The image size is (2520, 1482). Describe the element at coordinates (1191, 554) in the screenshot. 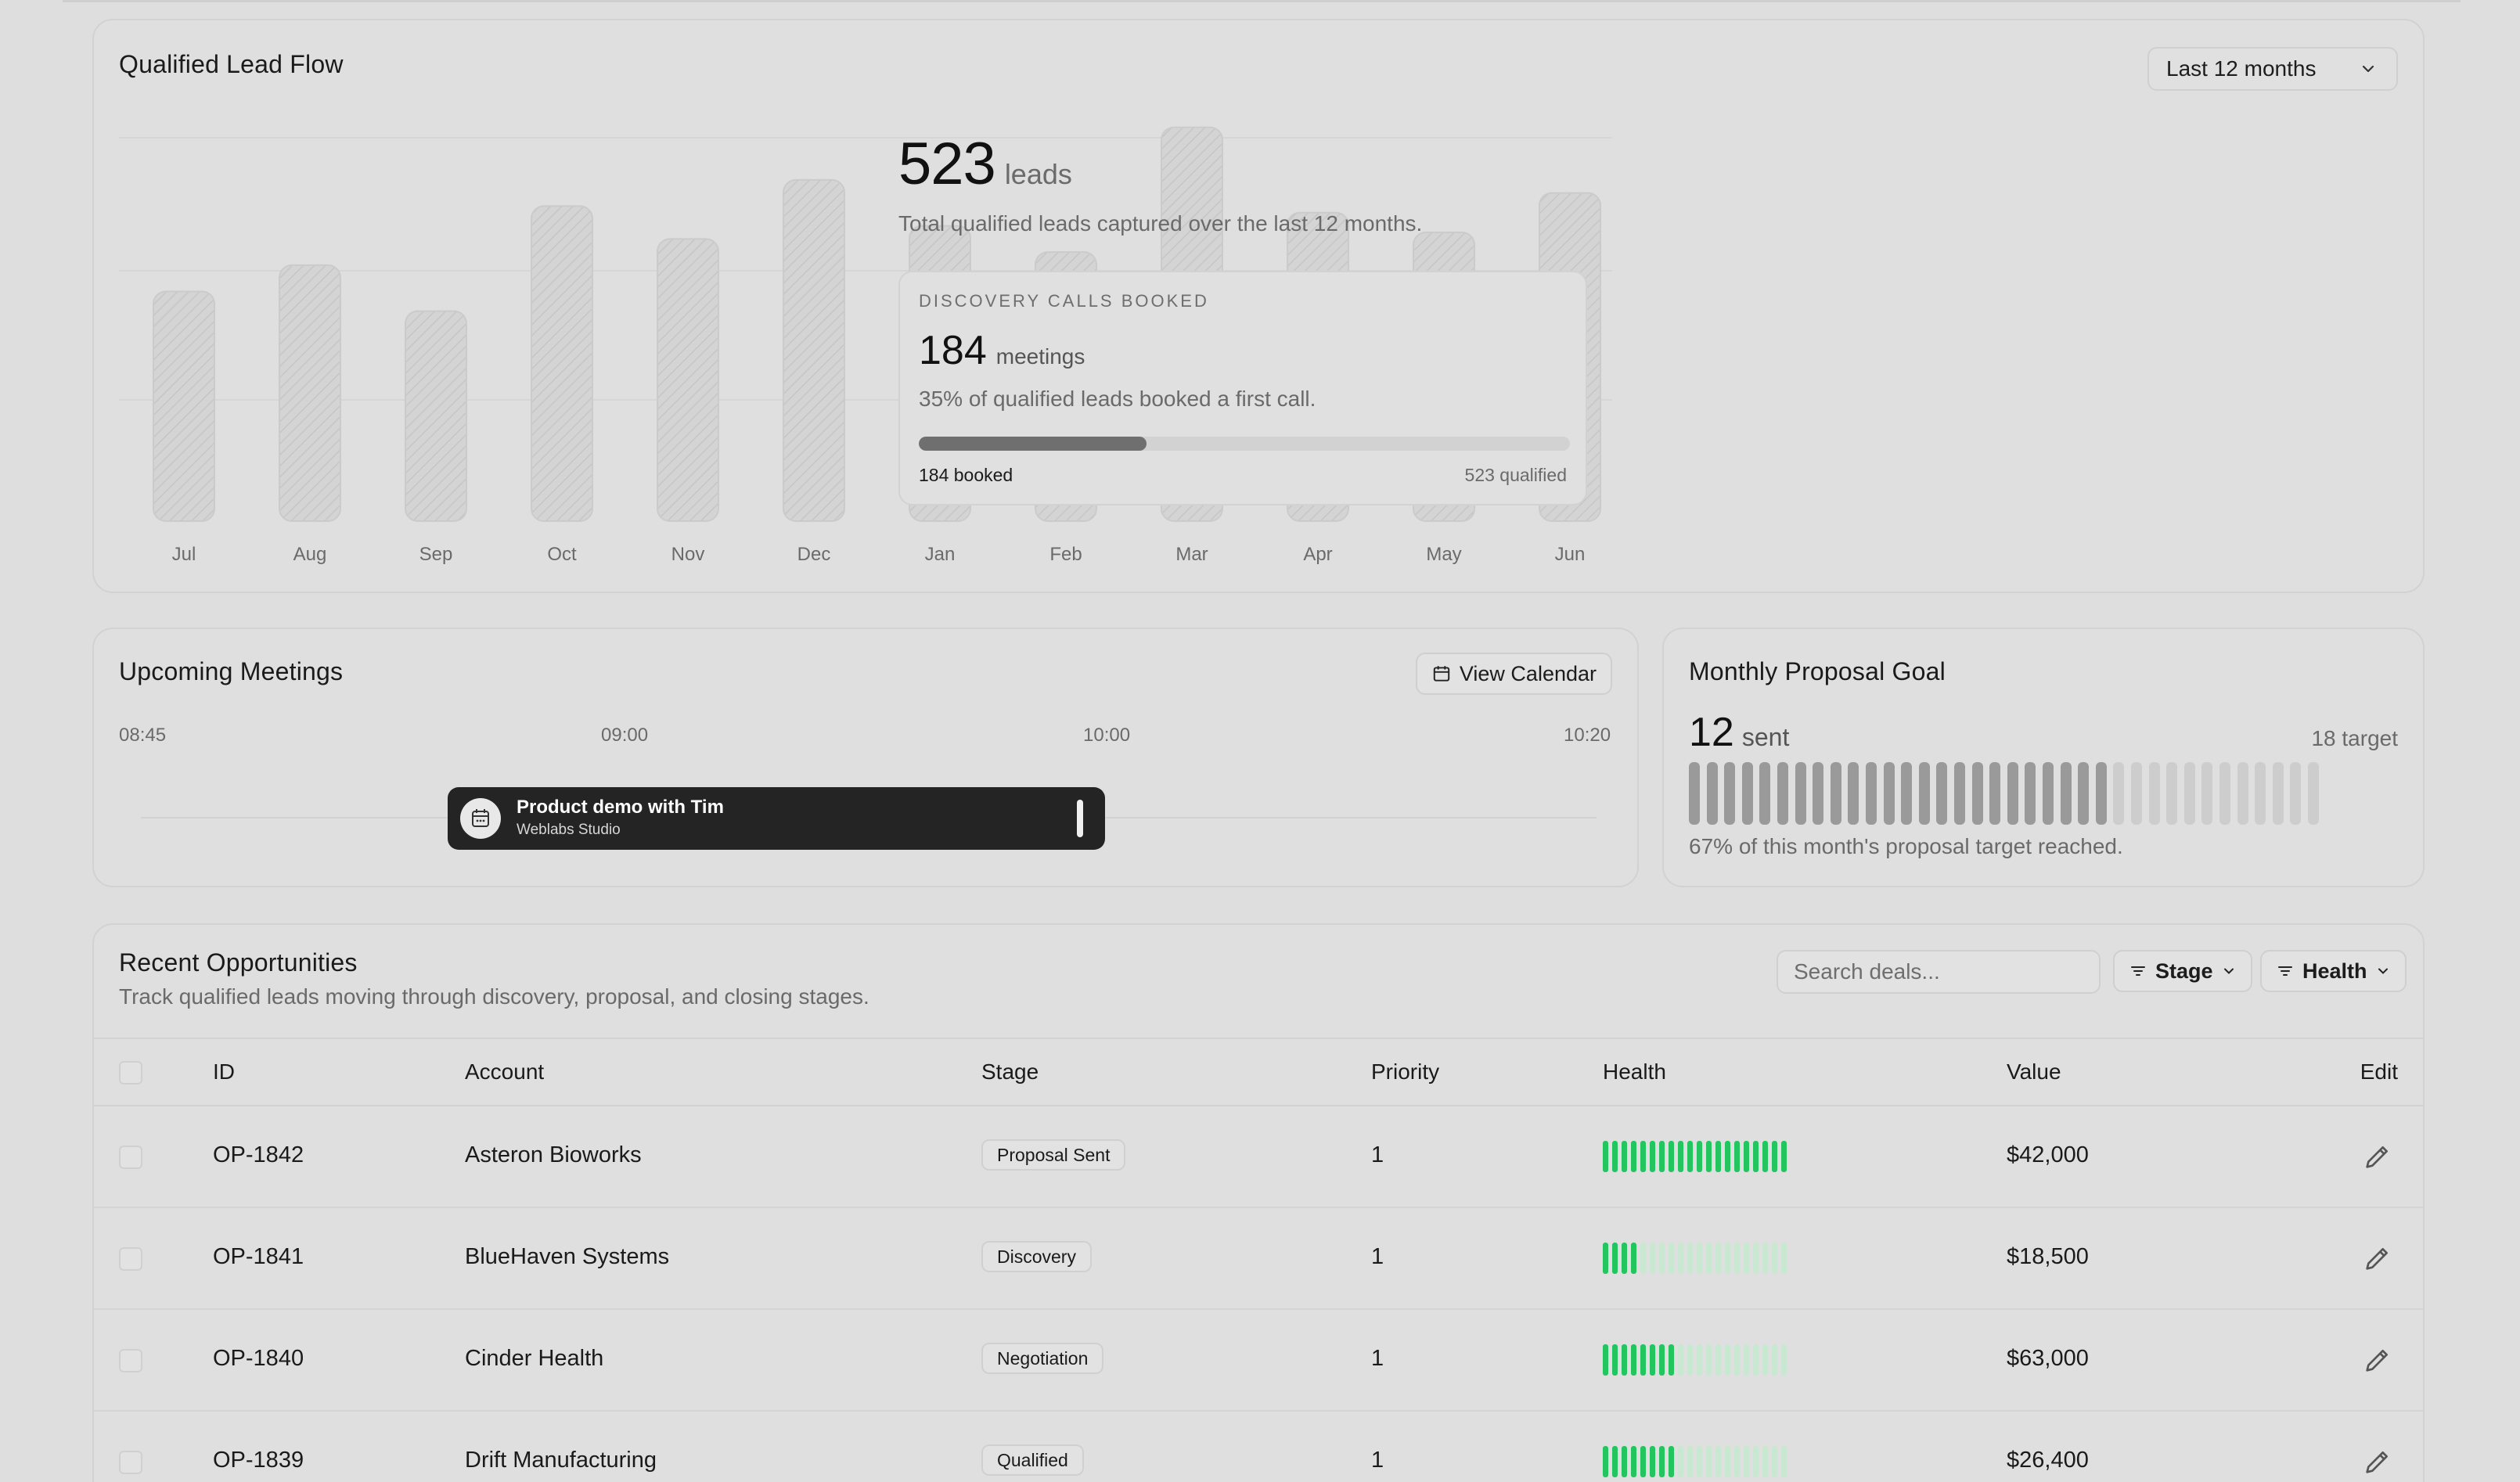

I see `chart-tick-label: Mar` at that location.